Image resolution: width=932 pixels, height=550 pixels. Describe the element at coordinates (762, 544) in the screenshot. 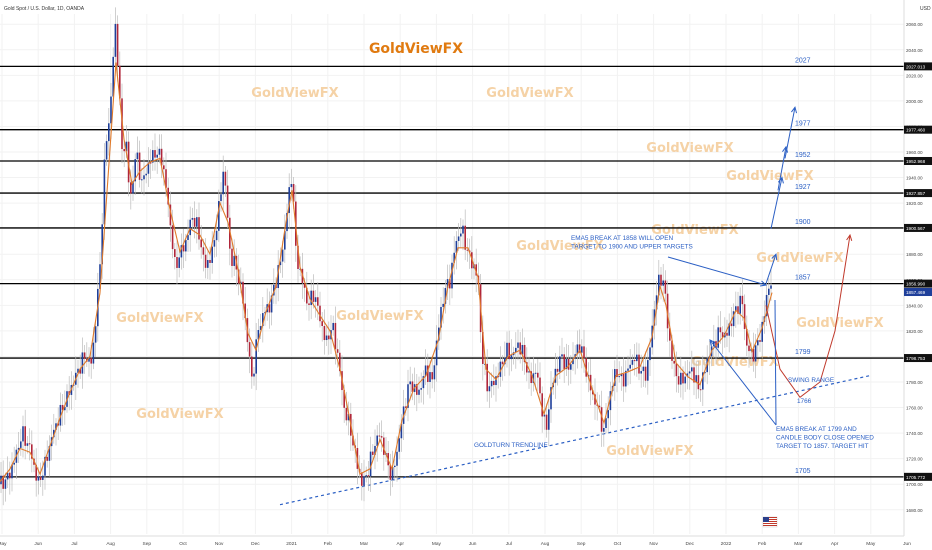

I see `time-tick-label: Feb` at that location.